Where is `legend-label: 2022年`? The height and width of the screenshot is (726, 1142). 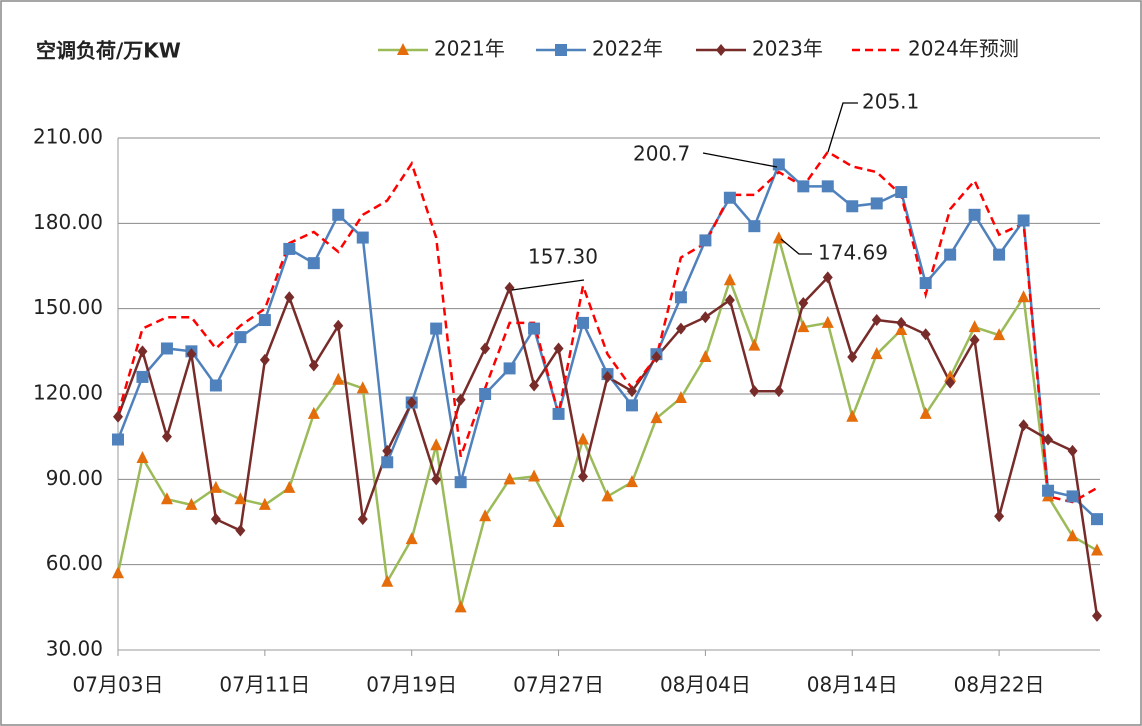
legend-label: 2022年 is located at coordinates (627, 49).